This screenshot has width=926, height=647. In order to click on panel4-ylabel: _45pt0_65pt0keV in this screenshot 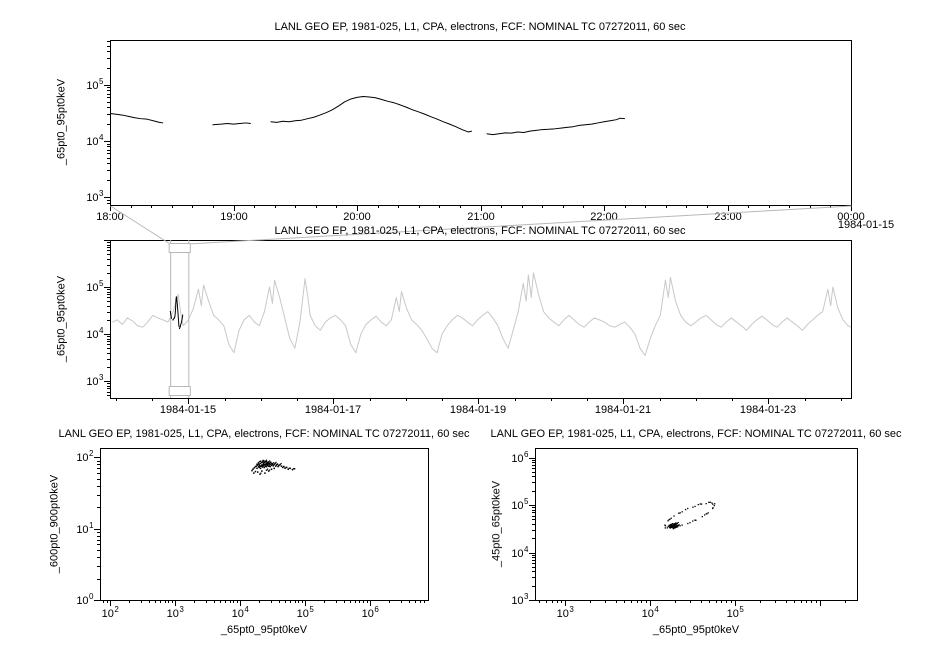, I will do `click(496, 524)`.